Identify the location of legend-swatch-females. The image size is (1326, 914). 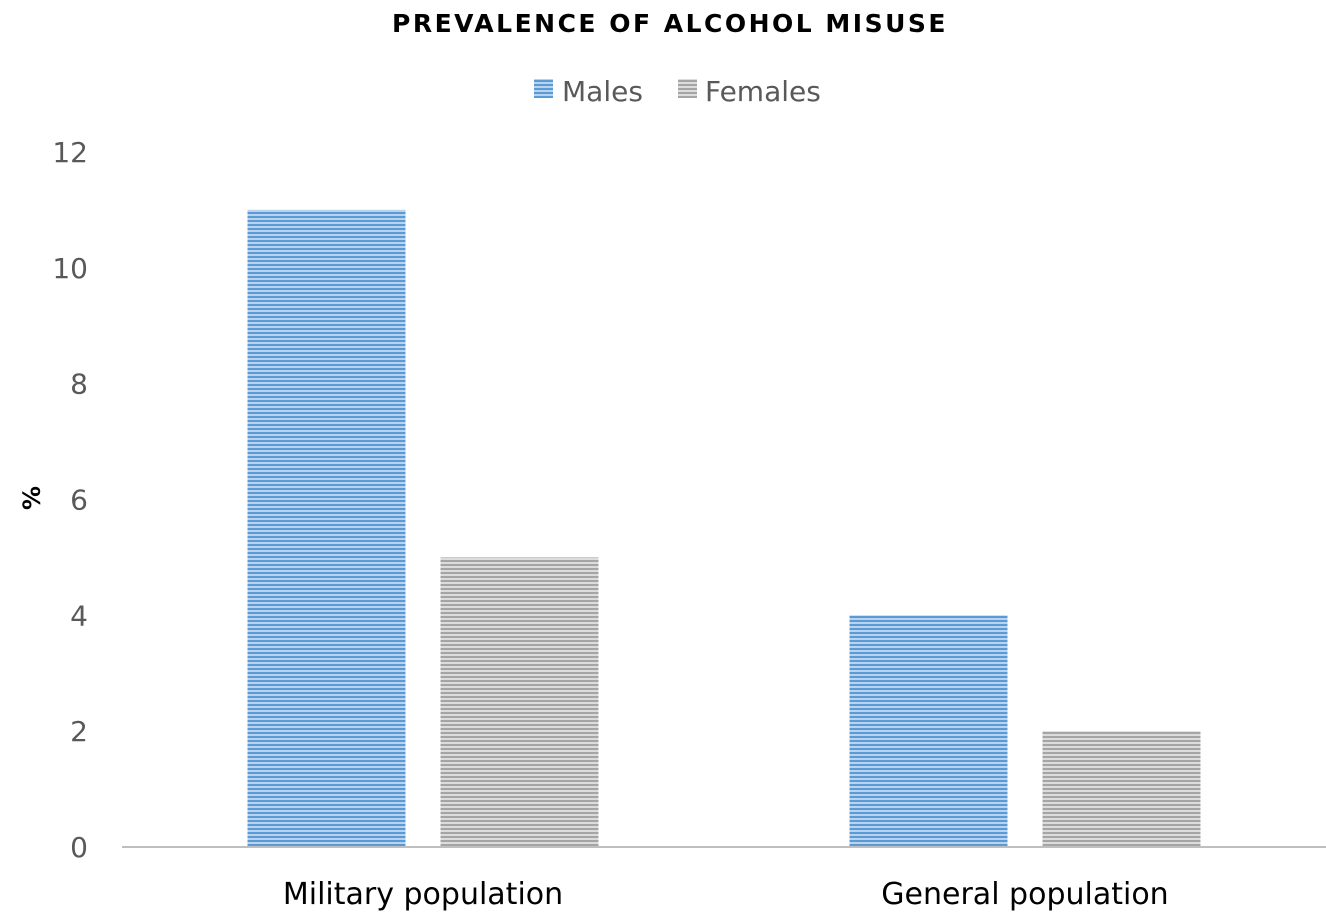
(687, 88).